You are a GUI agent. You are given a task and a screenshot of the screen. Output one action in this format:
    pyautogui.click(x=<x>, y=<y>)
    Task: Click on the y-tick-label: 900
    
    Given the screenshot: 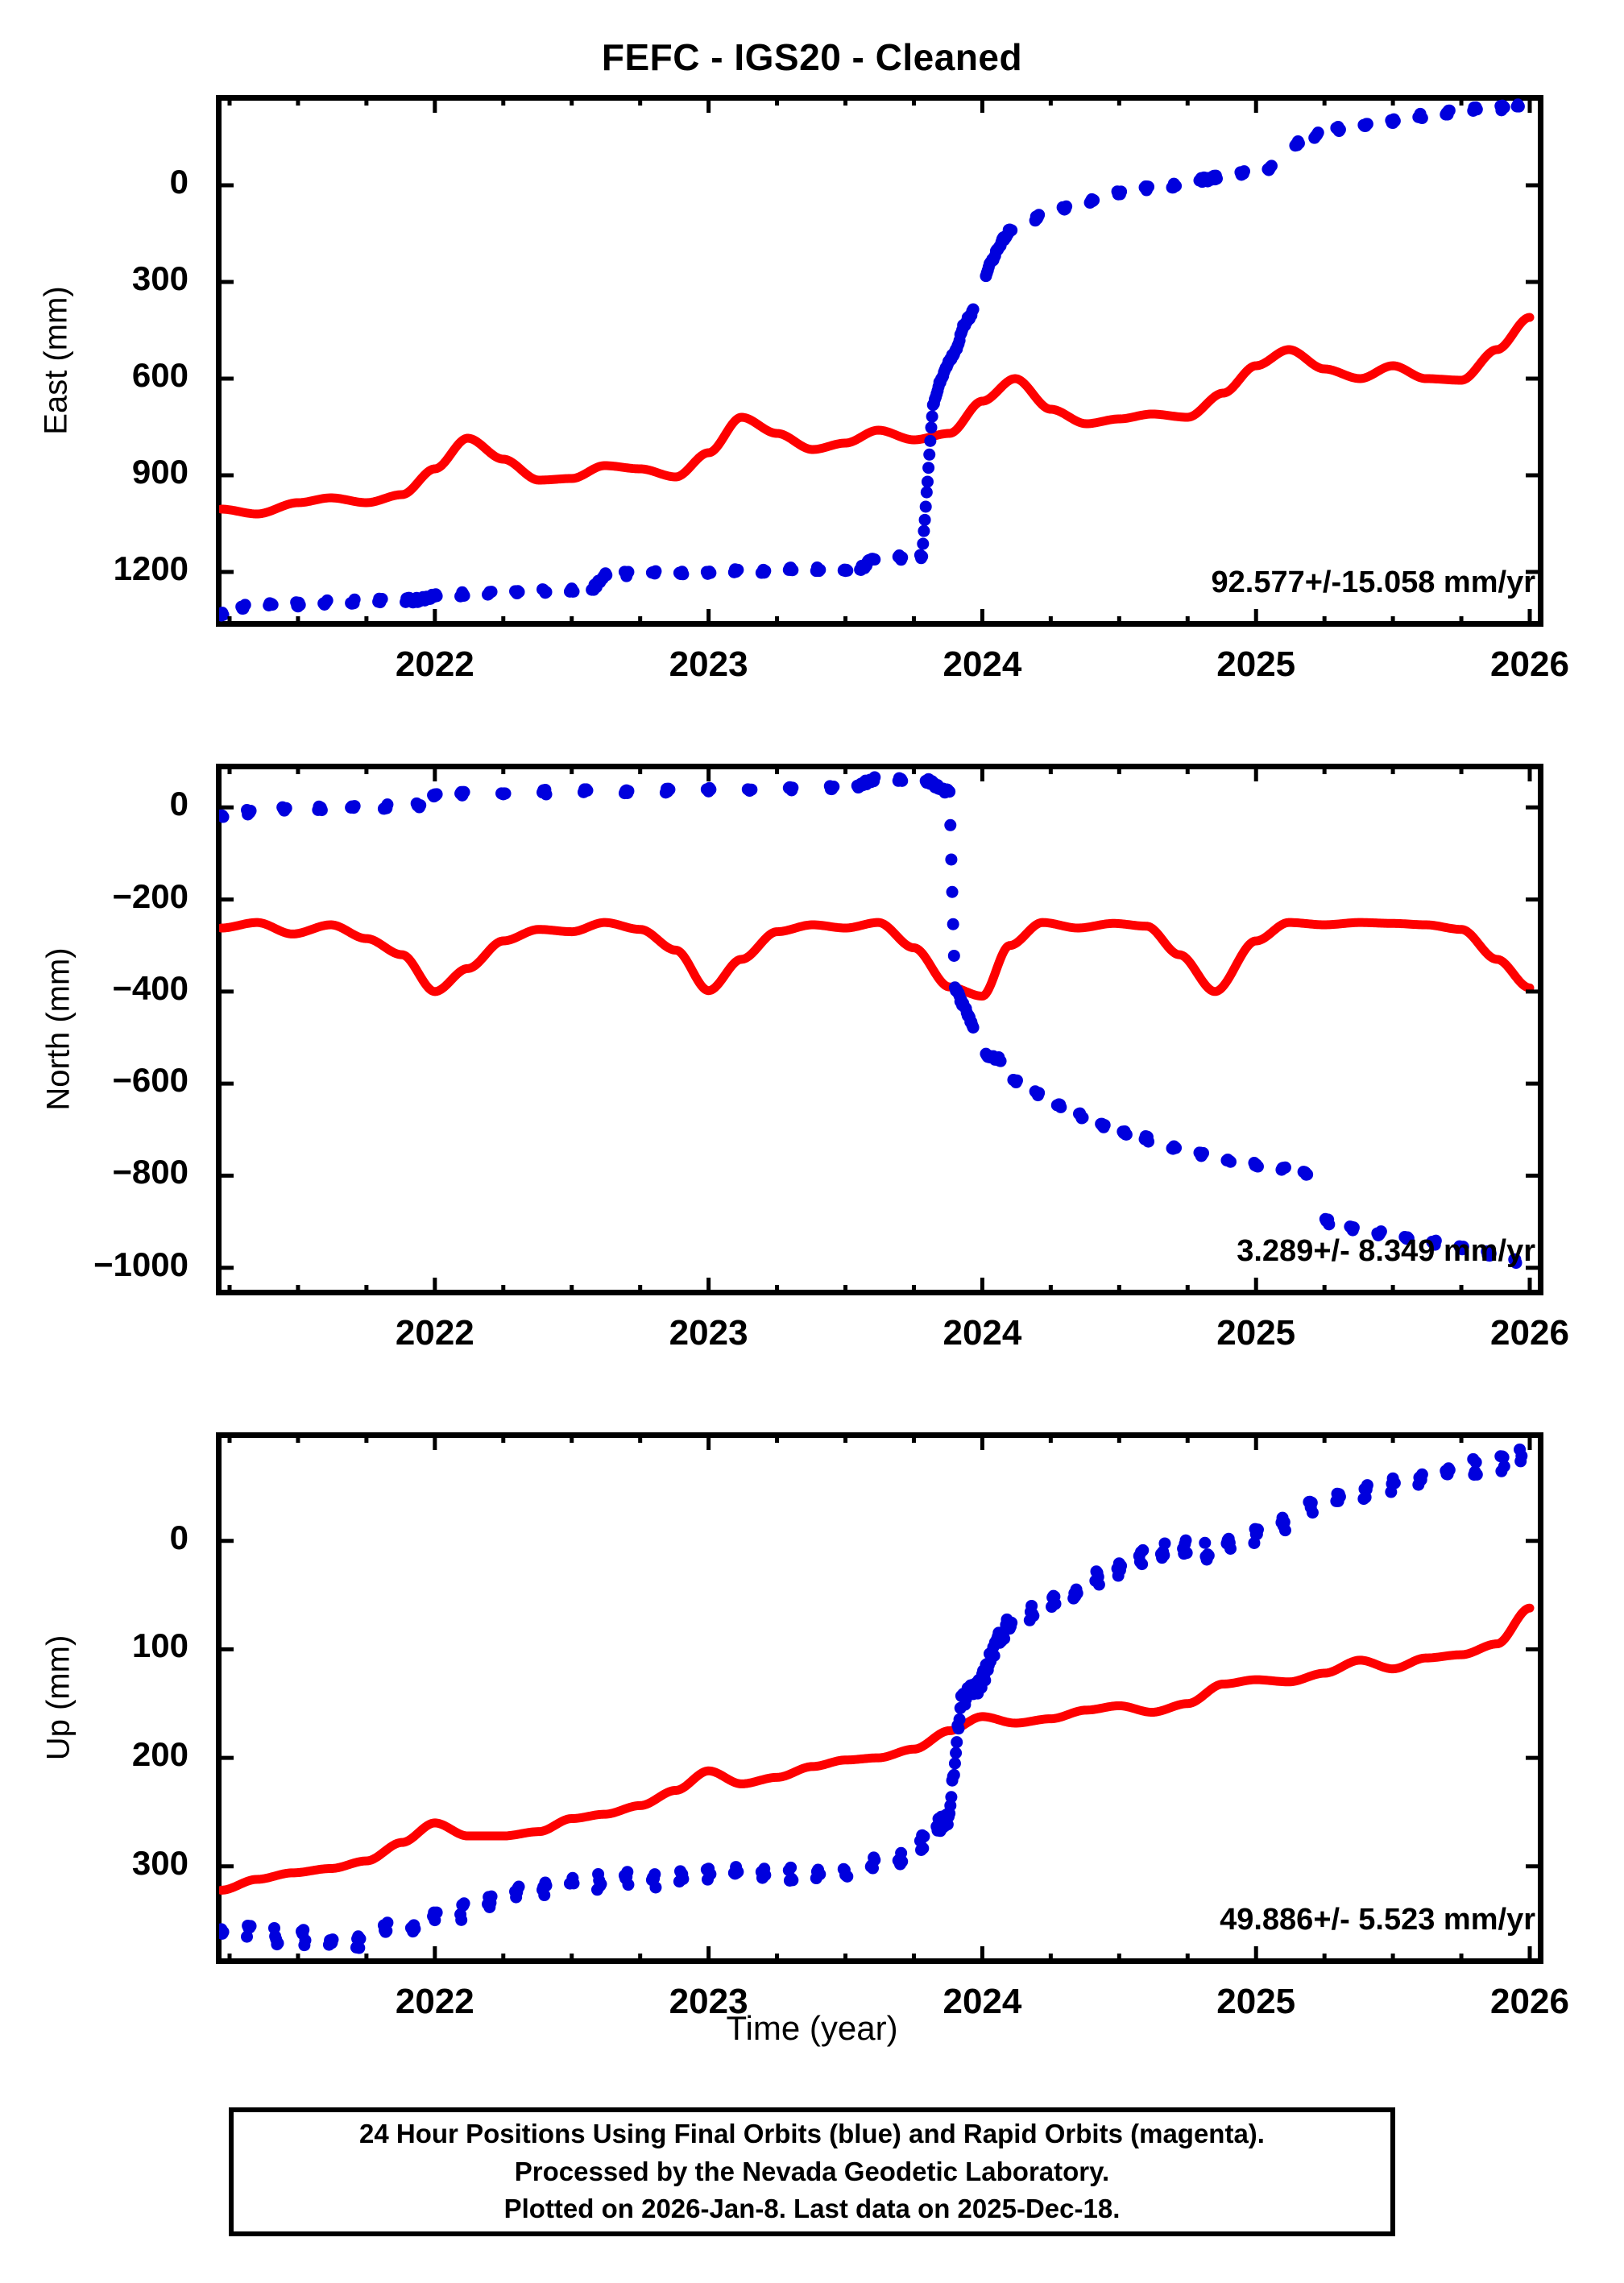 What is the action you would take?
    pyautogui.click(x=159, y=472)
    